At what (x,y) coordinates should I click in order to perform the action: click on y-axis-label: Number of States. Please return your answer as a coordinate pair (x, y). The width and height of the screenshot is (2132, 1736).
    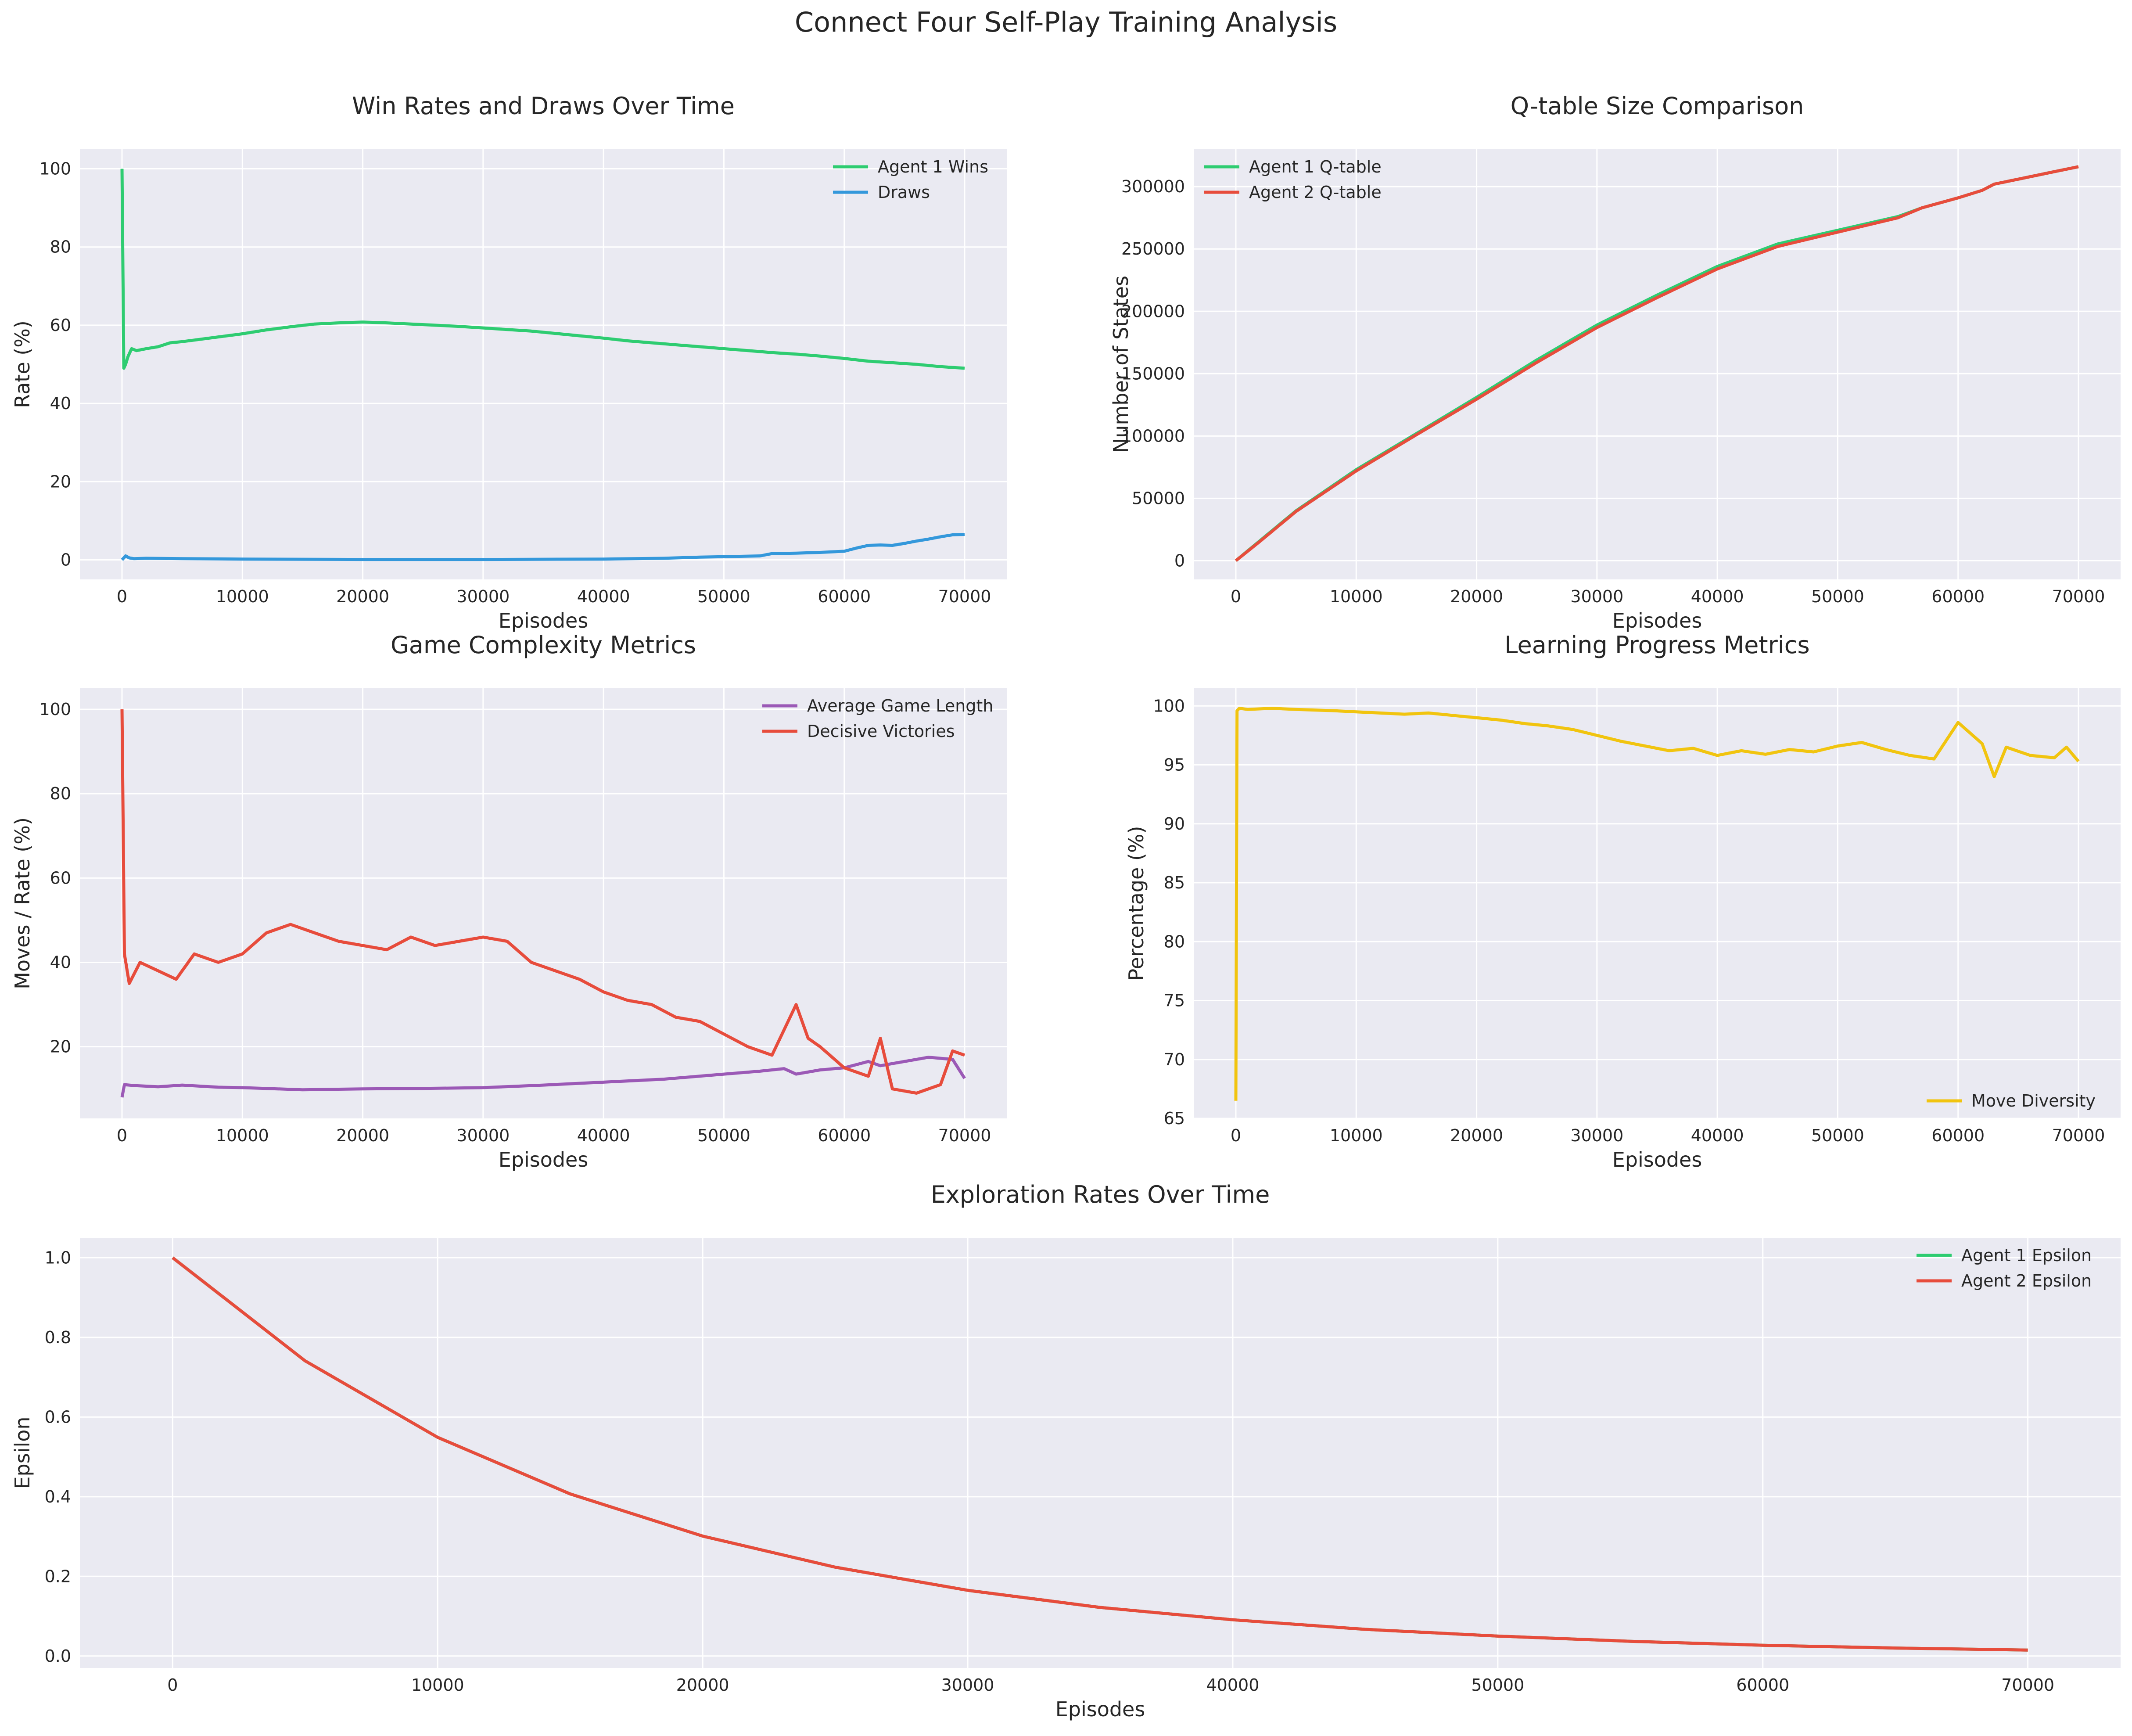
    Looking at the image, I should click on (1121, 364).